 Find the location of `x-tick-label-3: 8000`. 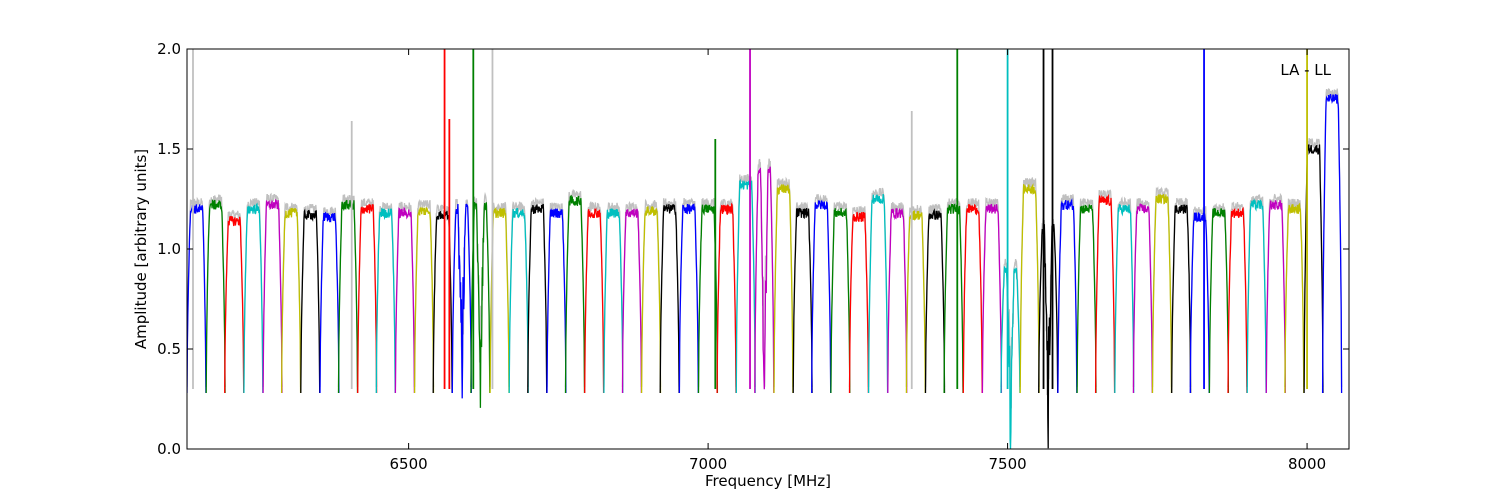

x-tick-label-3: 8000 is located at coordinates (1307, 464).